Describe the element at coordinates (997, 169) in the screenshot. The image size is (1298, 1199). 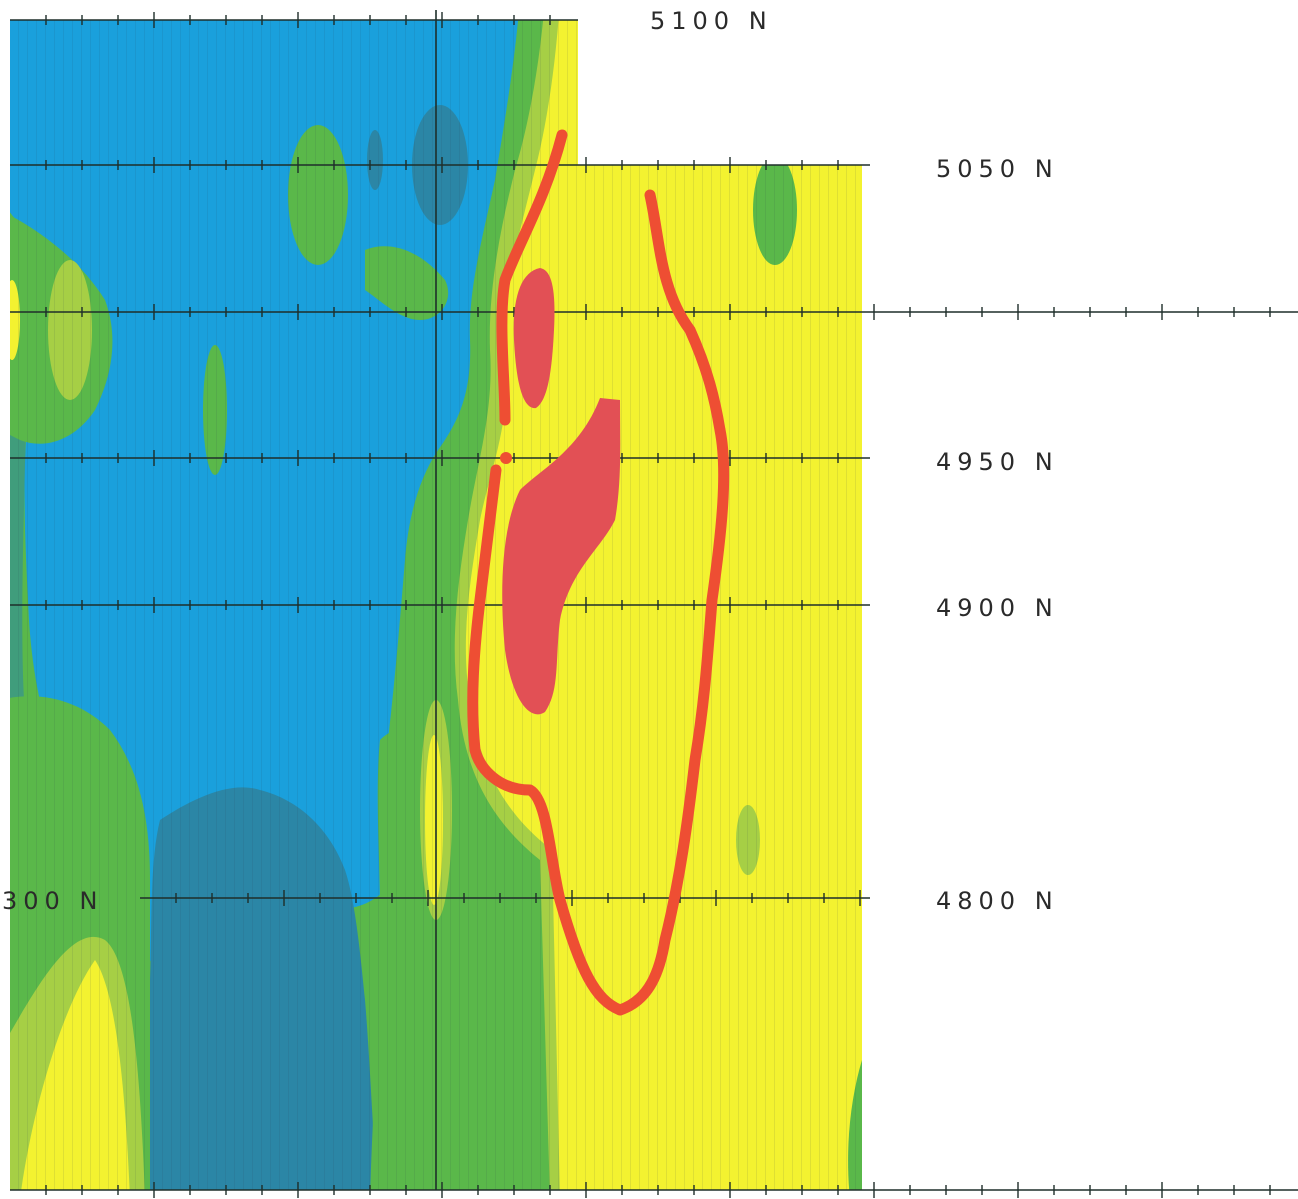
I see `northing-label-5050: 5050 N` at that location.